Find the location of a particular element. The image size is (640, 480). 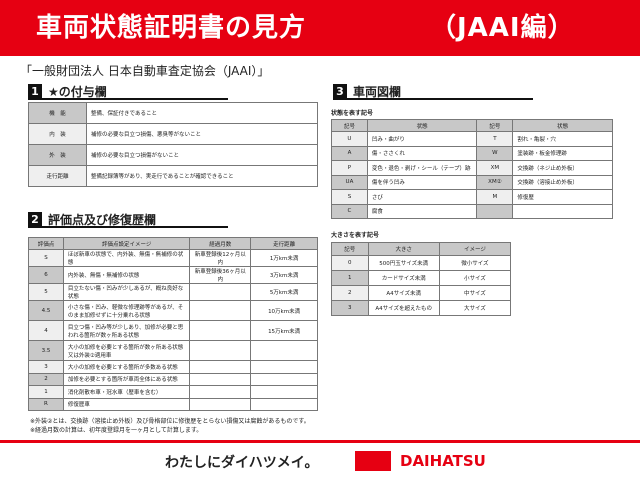

table-cell: 修復歴車 is located at coordinates (126, 404).